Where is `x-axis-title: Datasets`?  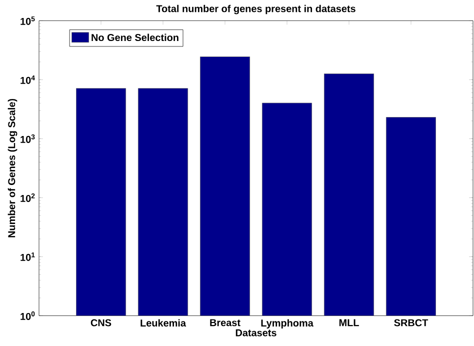
x-axis-title: Datasets is located at coordinates (256, 332).